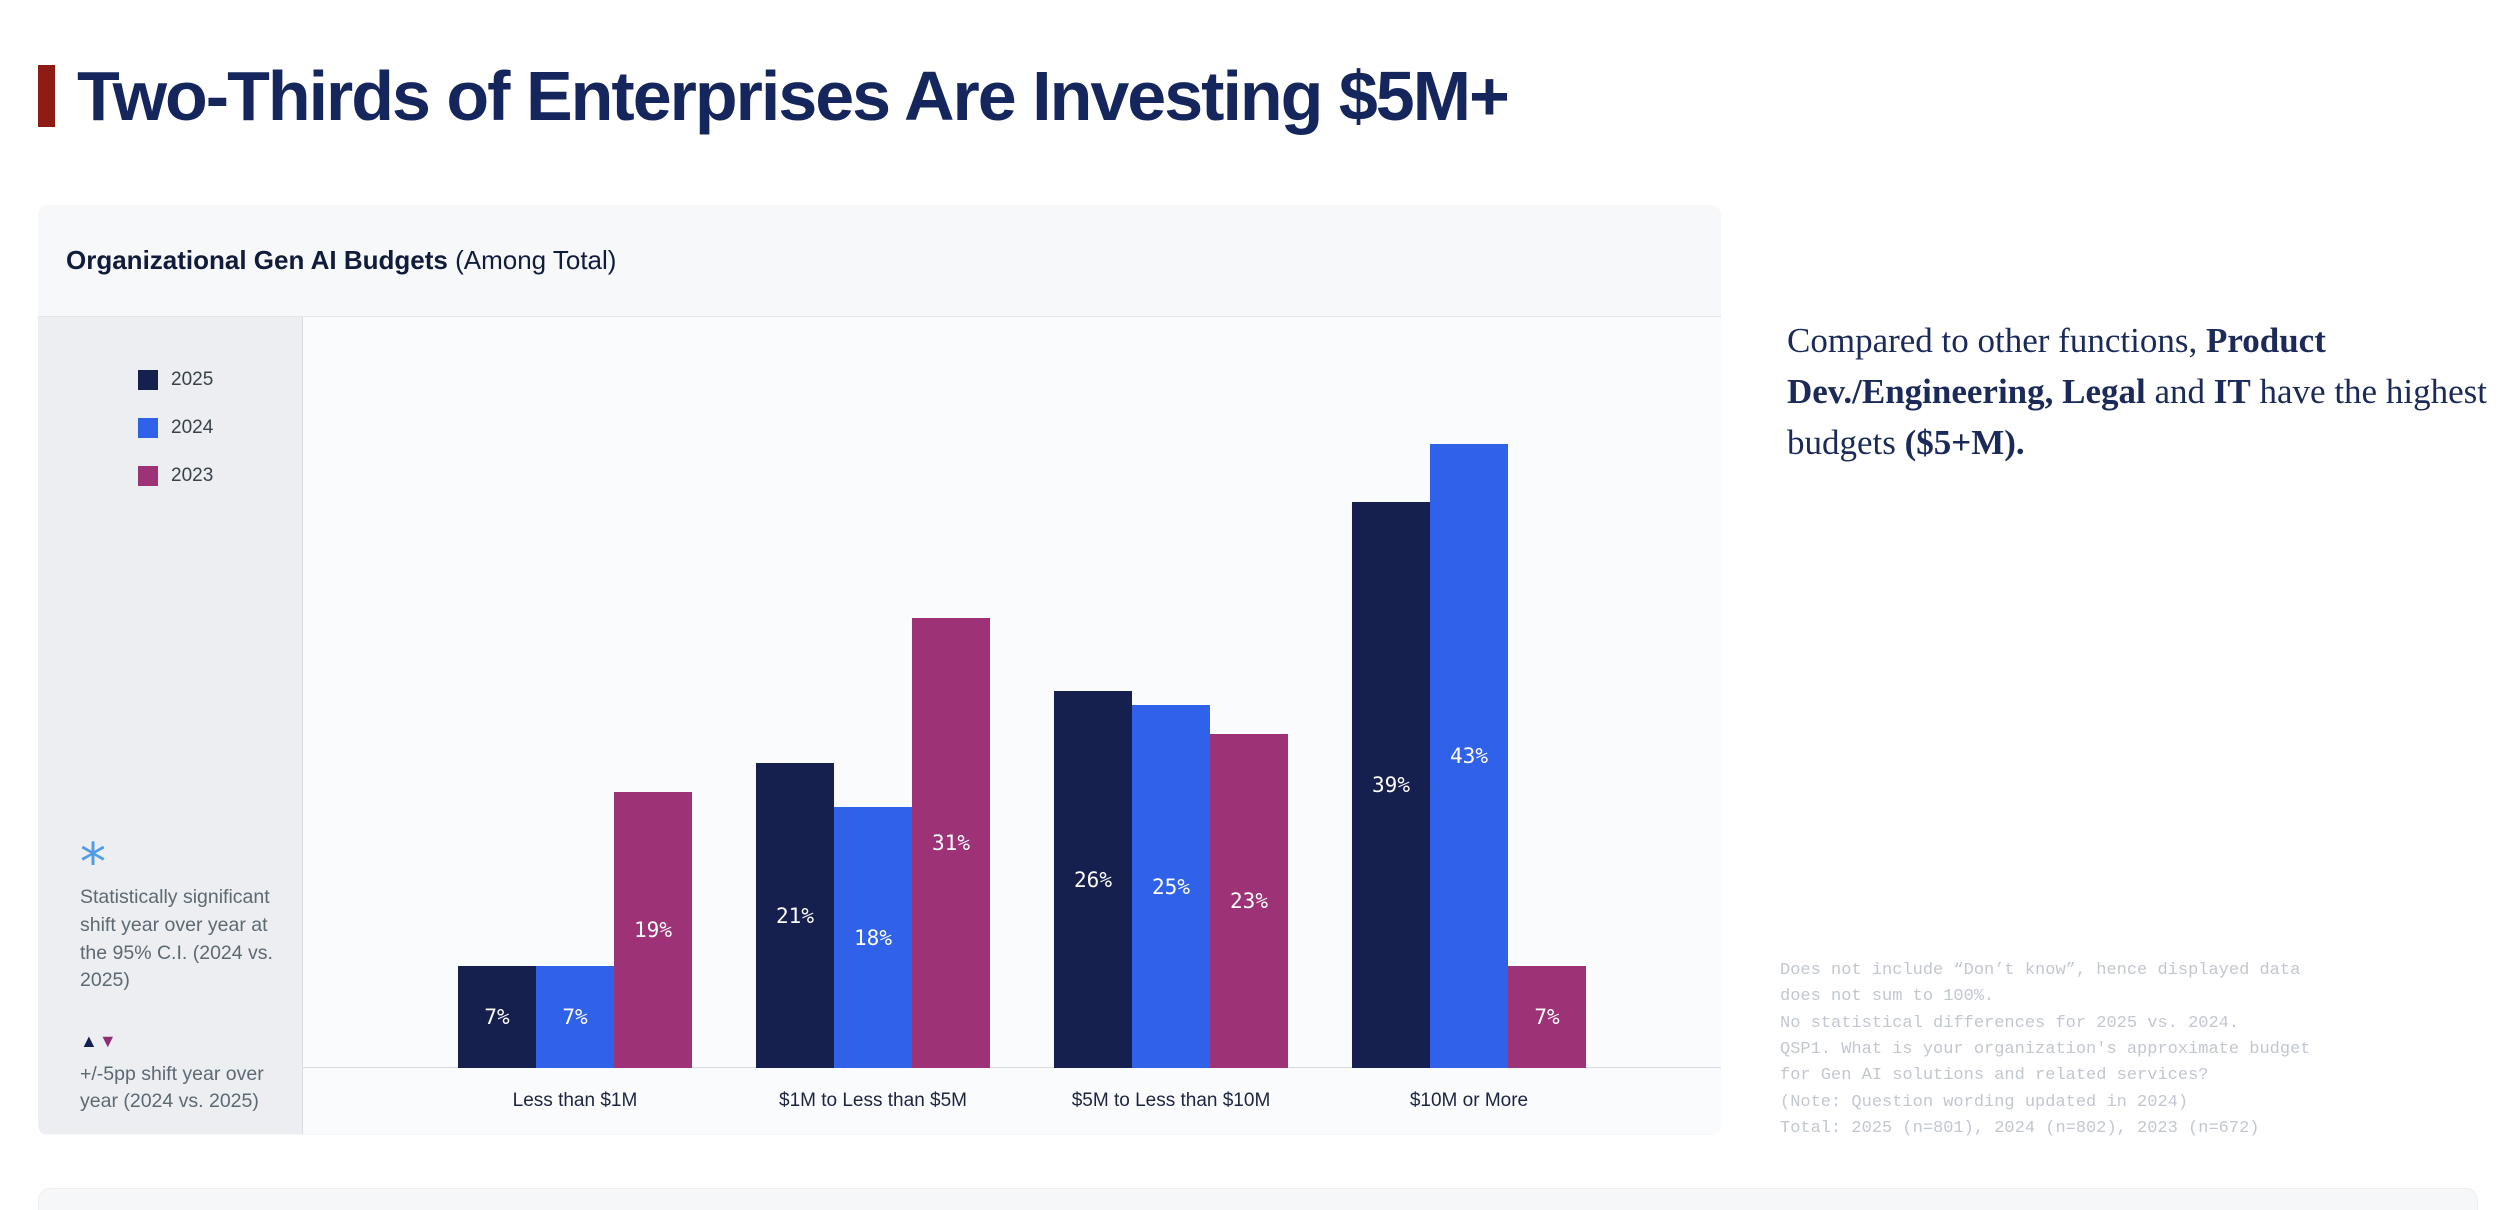 The width and height of the screenshot is (2506, 1210). I want to click on bar-2025-4: 39%, so click(1391, 785).